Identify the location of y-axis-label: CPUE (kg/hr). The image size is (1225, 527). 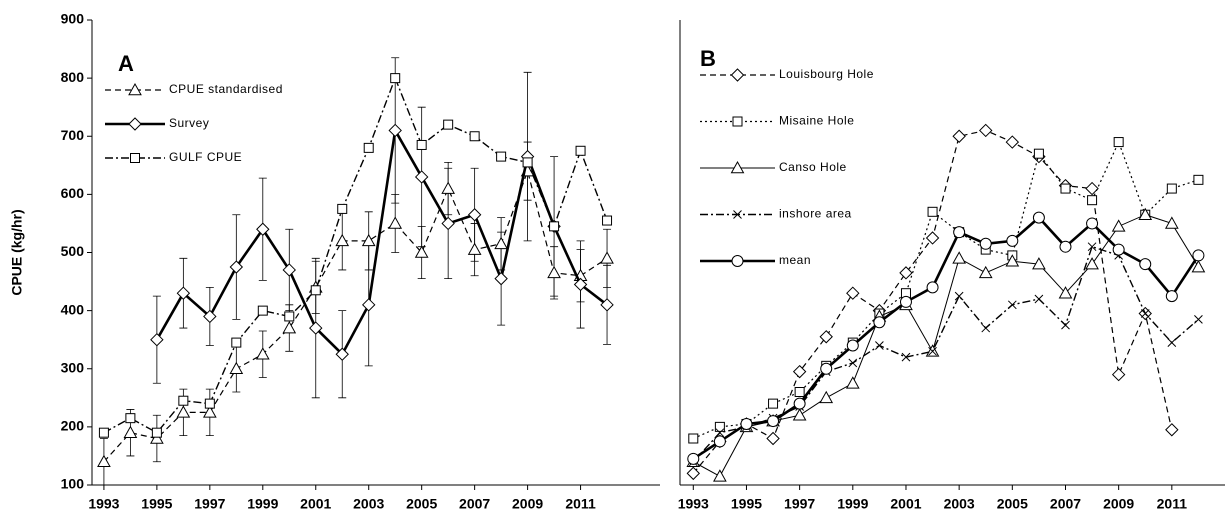
(17, 252).